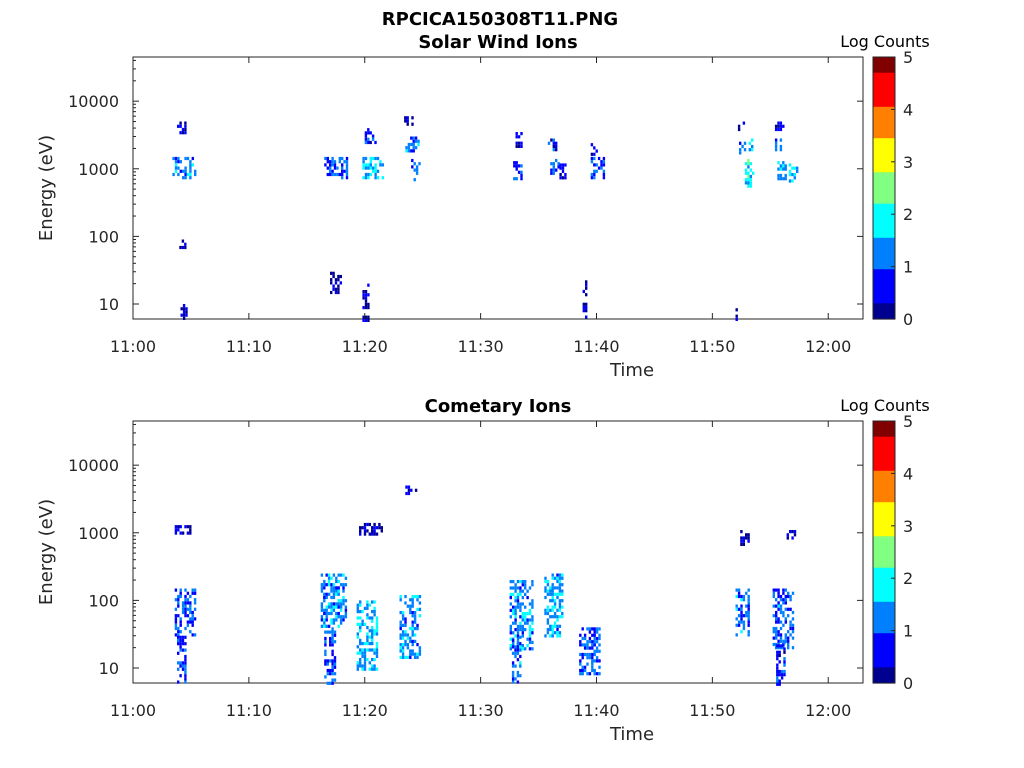  I want to click on y-axis-label: Energy (eV), so click(46, 188).